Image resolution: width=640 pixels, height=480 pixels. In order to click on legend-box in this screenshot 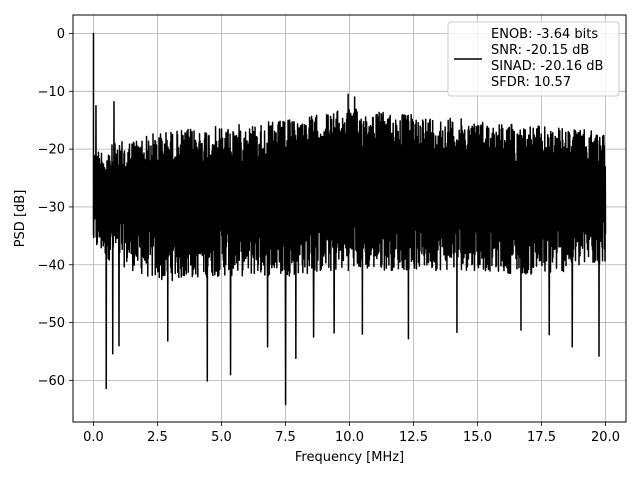, I will do `click(533, 59)`.